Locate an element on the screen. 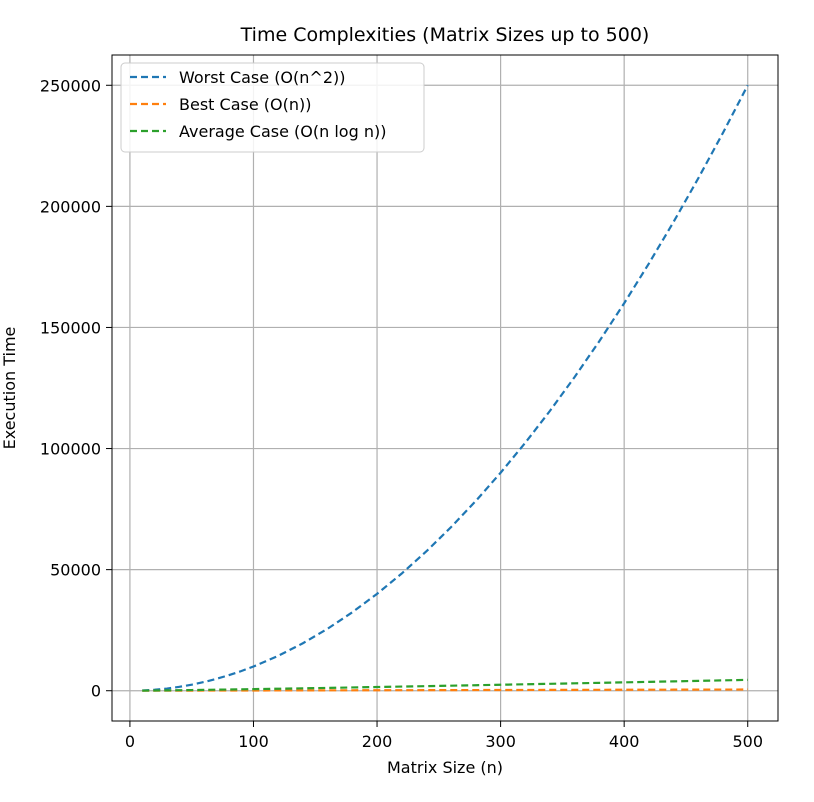  legend-label: Average Case (O(n log n)) is located at coordinates (282, 131).